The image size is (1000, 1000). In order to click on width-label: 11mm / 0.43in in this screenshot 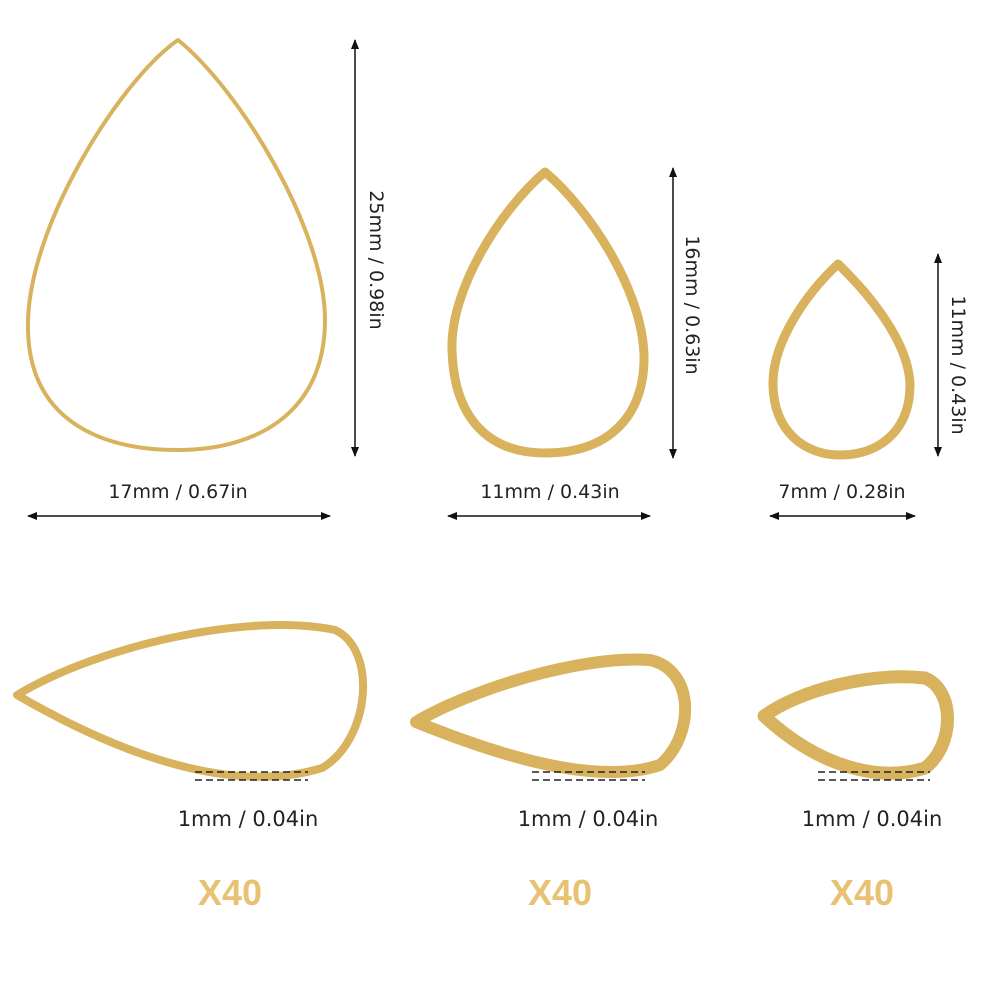, I will do `click(549, 492)`.